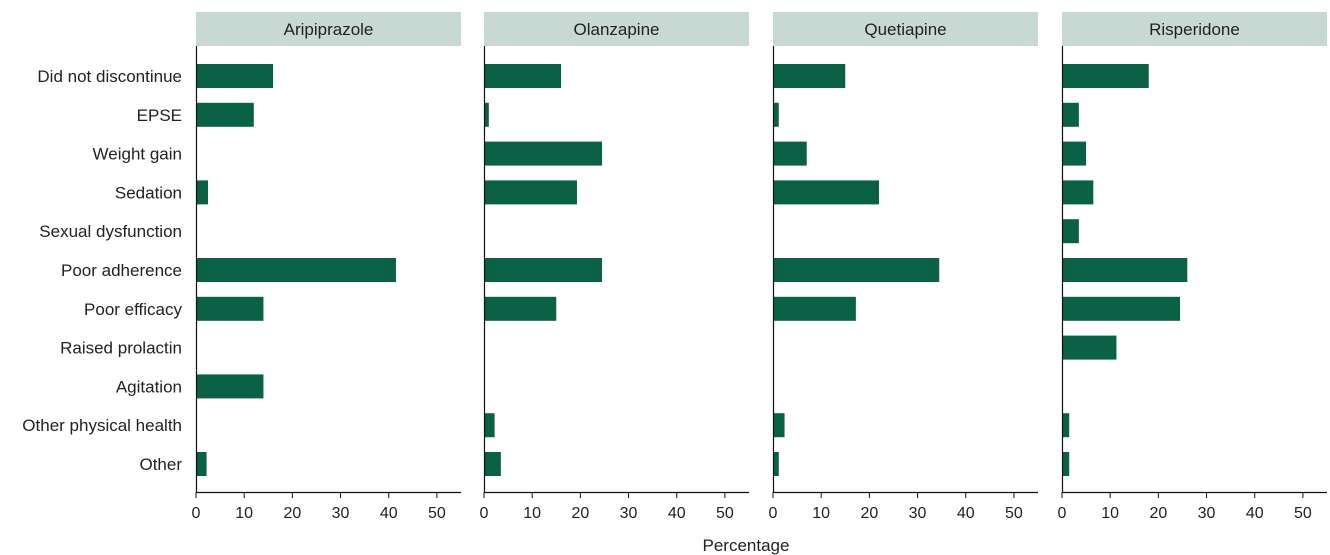 This screenshot has height=555, width=1330. Describe the element at coordinates (133, 309) in the screenshot. I see `category-label: Poor efficacy` at that location.